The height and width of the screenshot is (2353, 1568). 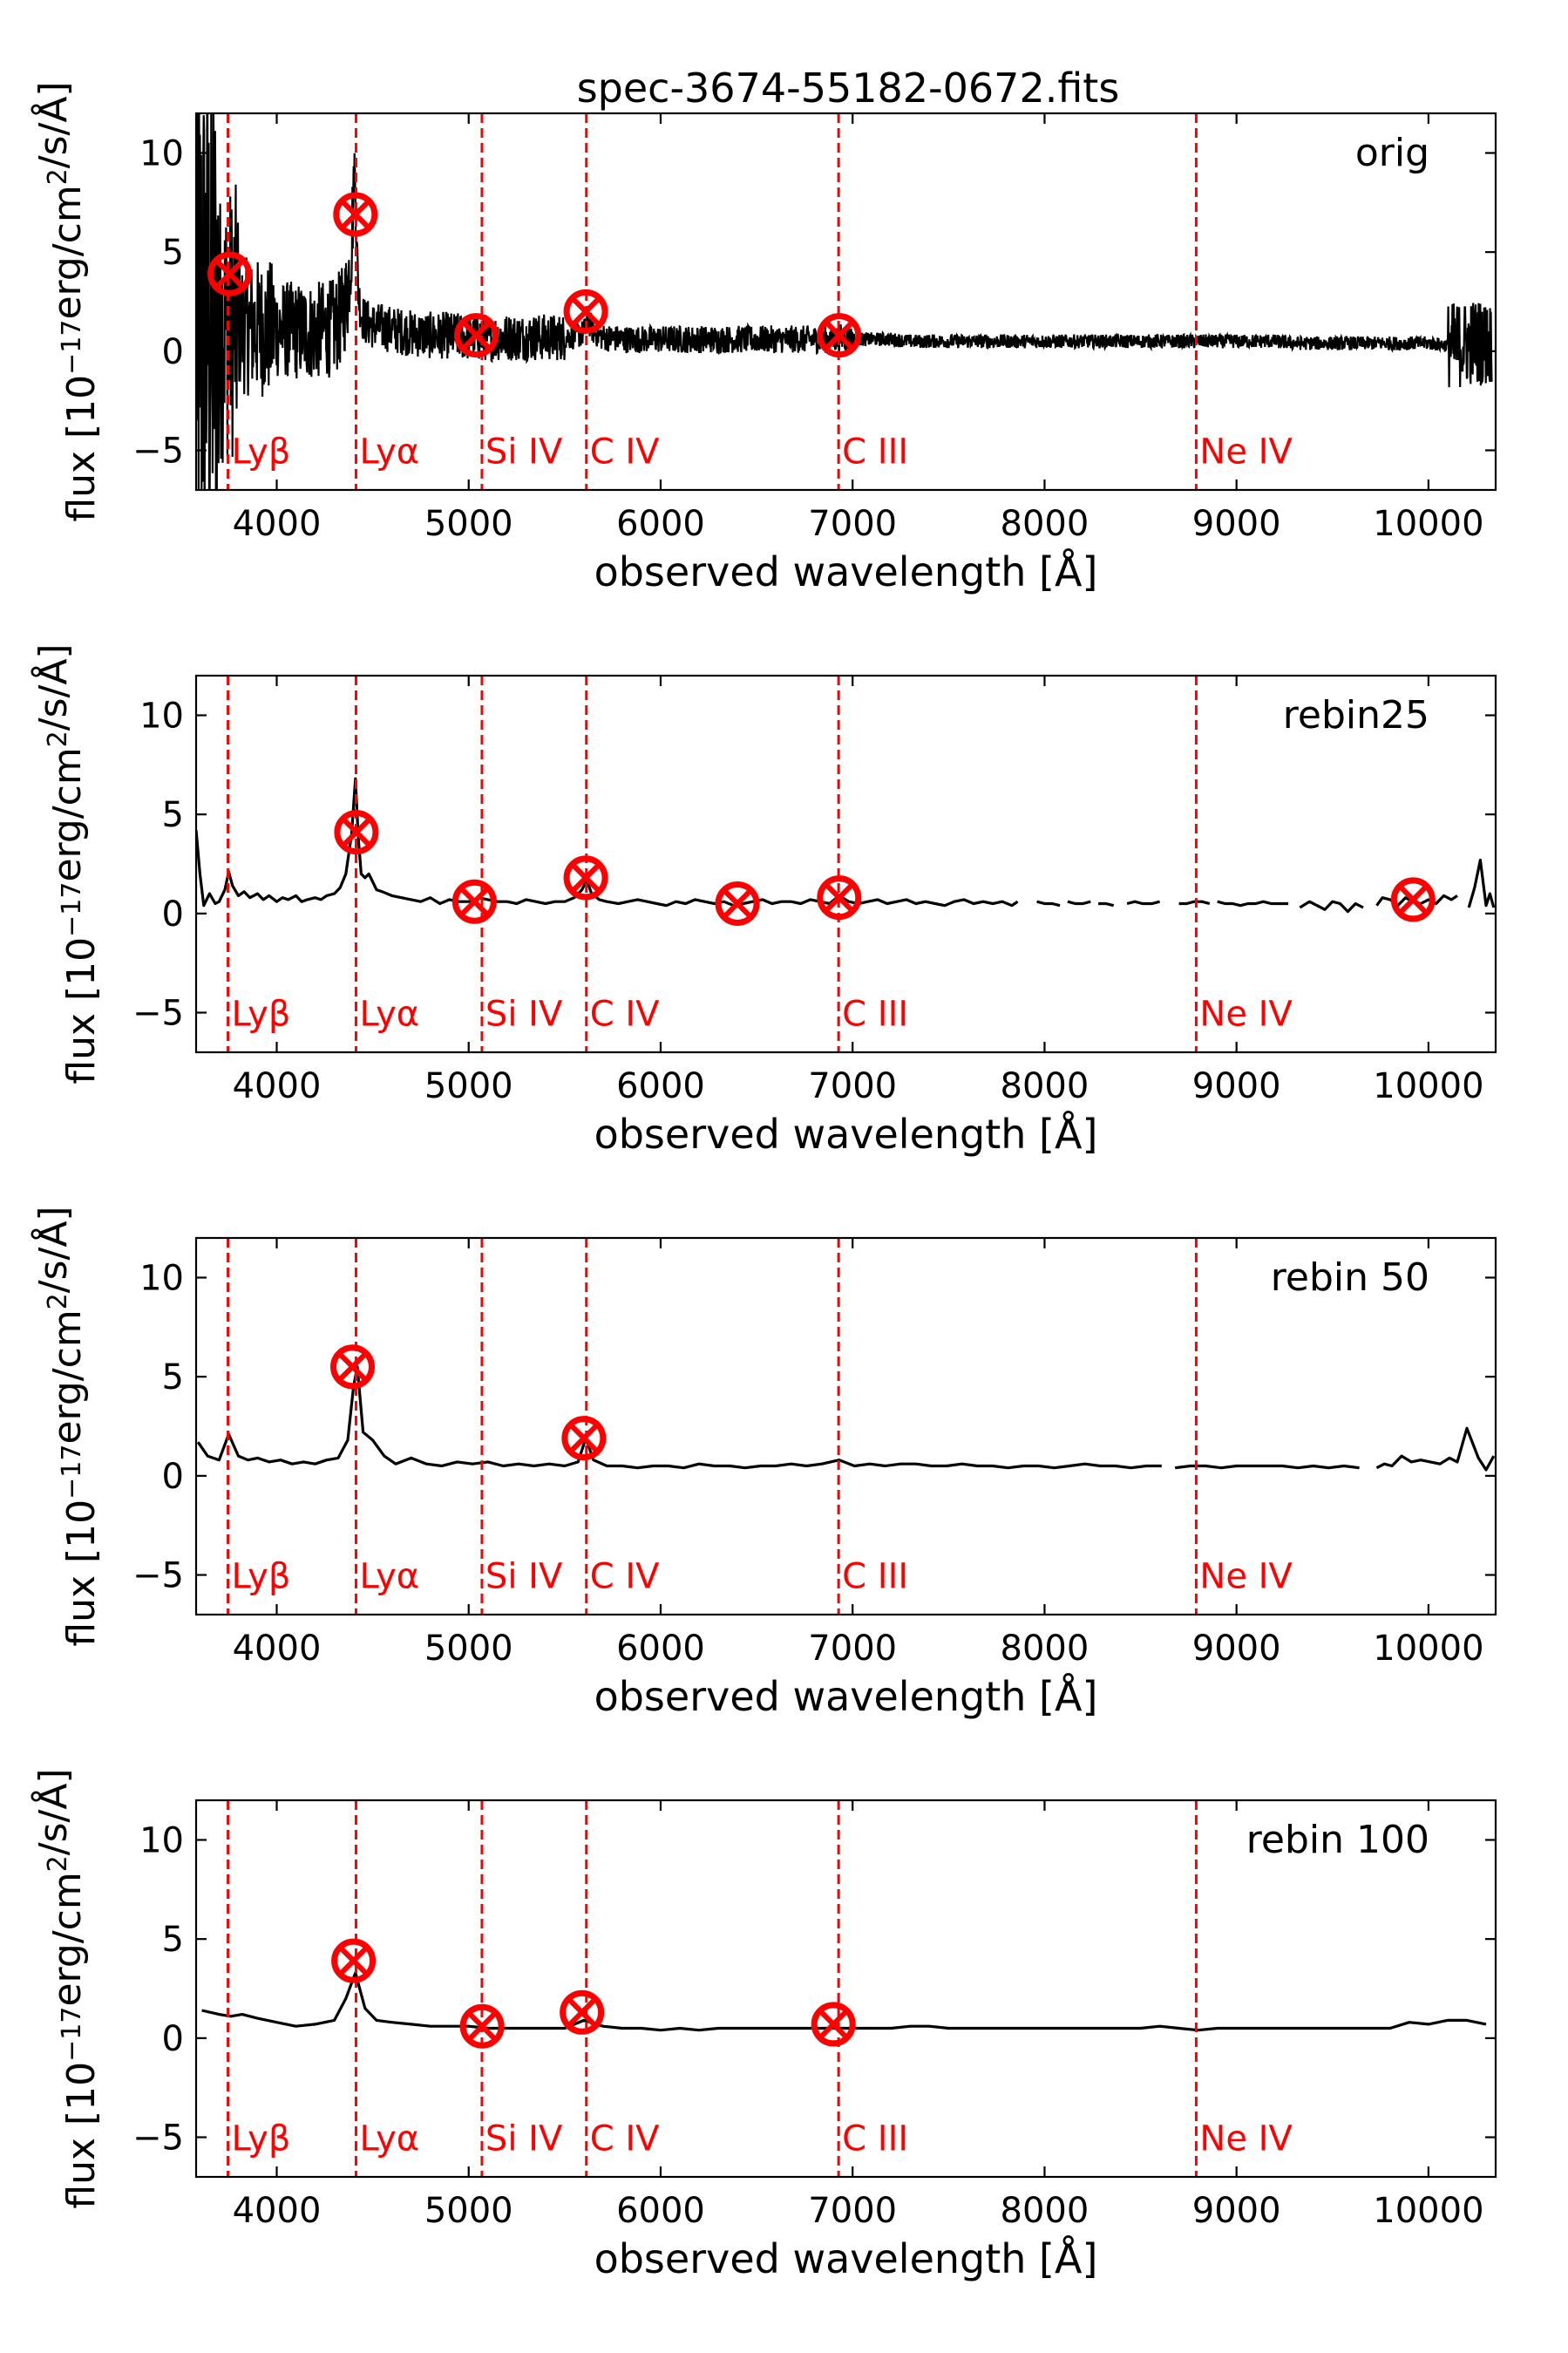 What do you see at coordinates (1350, 1277) in the screenshot?
I see `panel-label: rebin 50` at bounding box center [1350, 1277].